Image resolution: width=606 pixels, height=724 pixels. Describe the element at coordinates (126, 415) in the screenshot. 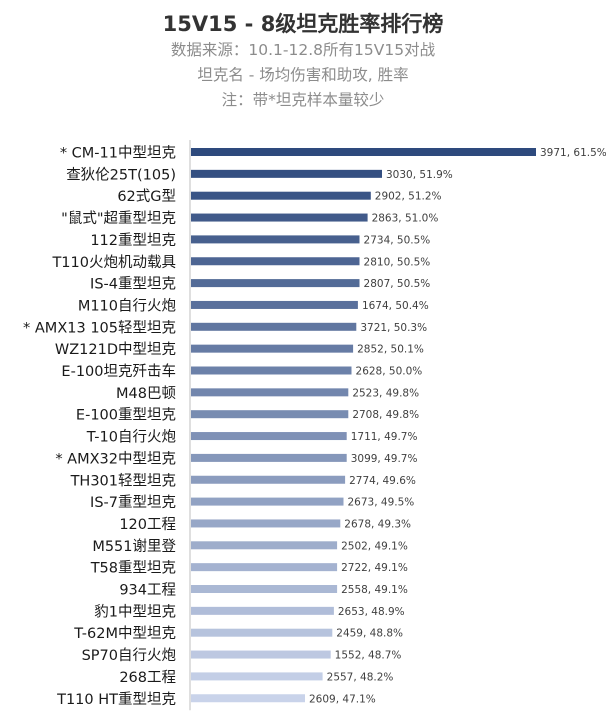

I see `category-label: E-100重型坦克` at that location.